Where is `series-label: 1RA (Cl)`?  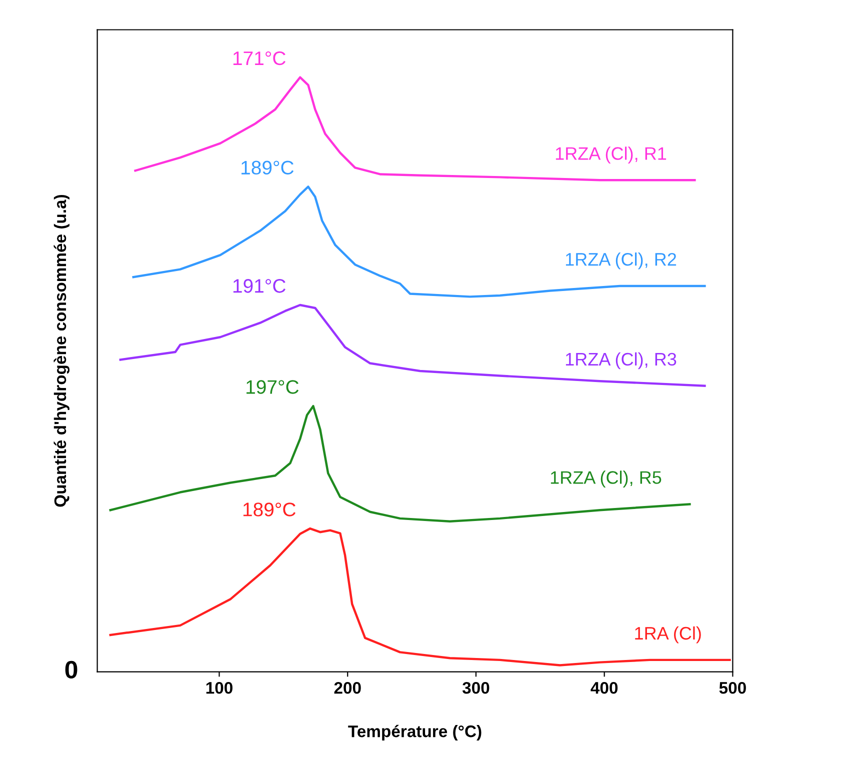 series-label: 1RA (Cl) is located at coordinates (668, 635).